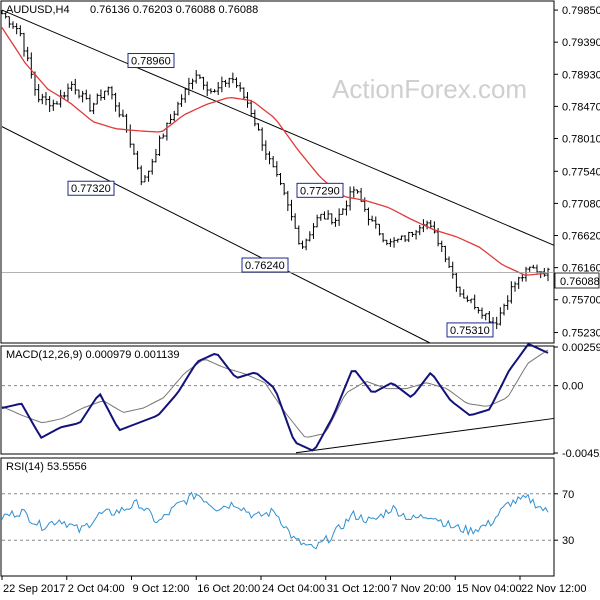 The width and height of the screenshot is (600, 600). What do you see at coordinates (581, 139) in the screenshot?
I see `price-tick-label: 0.78010` at bounding box center [581, 139].